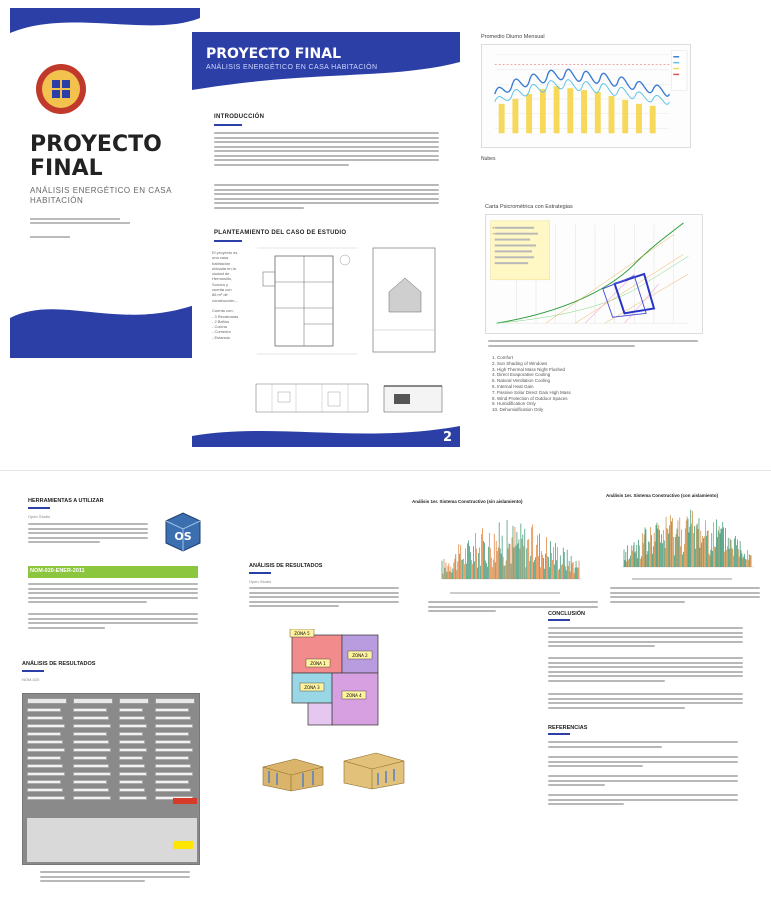  Describe the element at coordinates (273, 54) in the screenshot. I see `page-2-title: PROYECTO FINAL` at that location.